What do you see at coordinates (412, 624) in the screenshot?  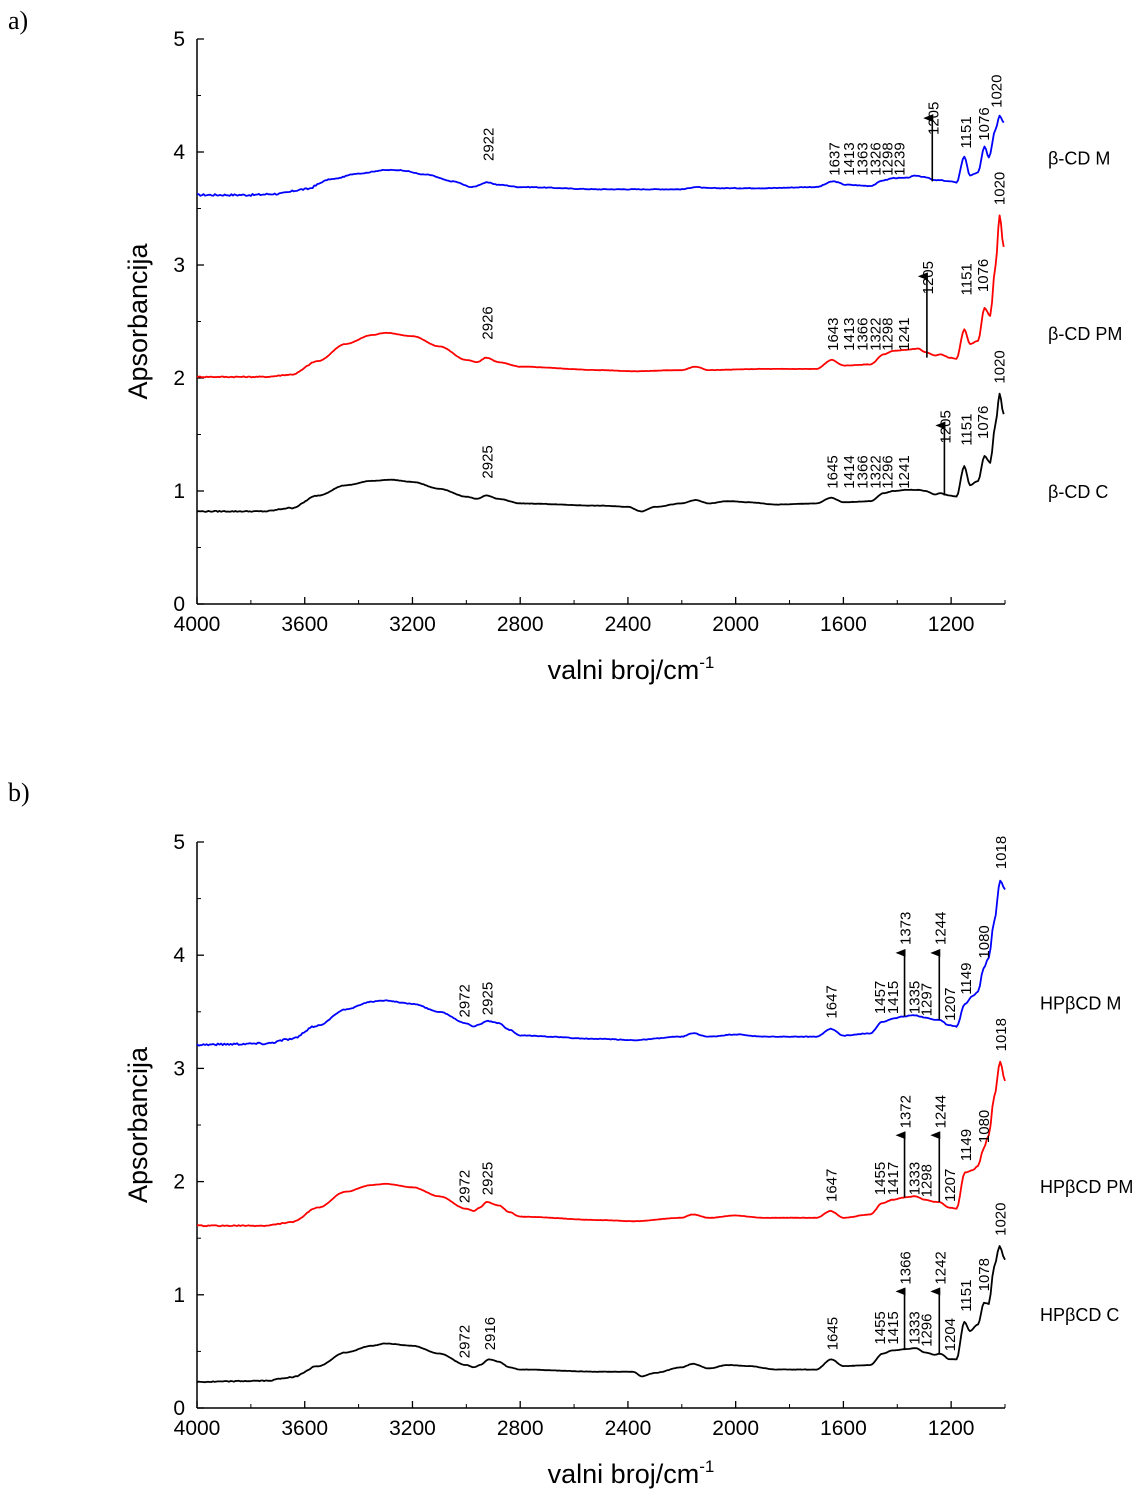 I see `x-tick-label: 3200` at bounding box center [412, 624].